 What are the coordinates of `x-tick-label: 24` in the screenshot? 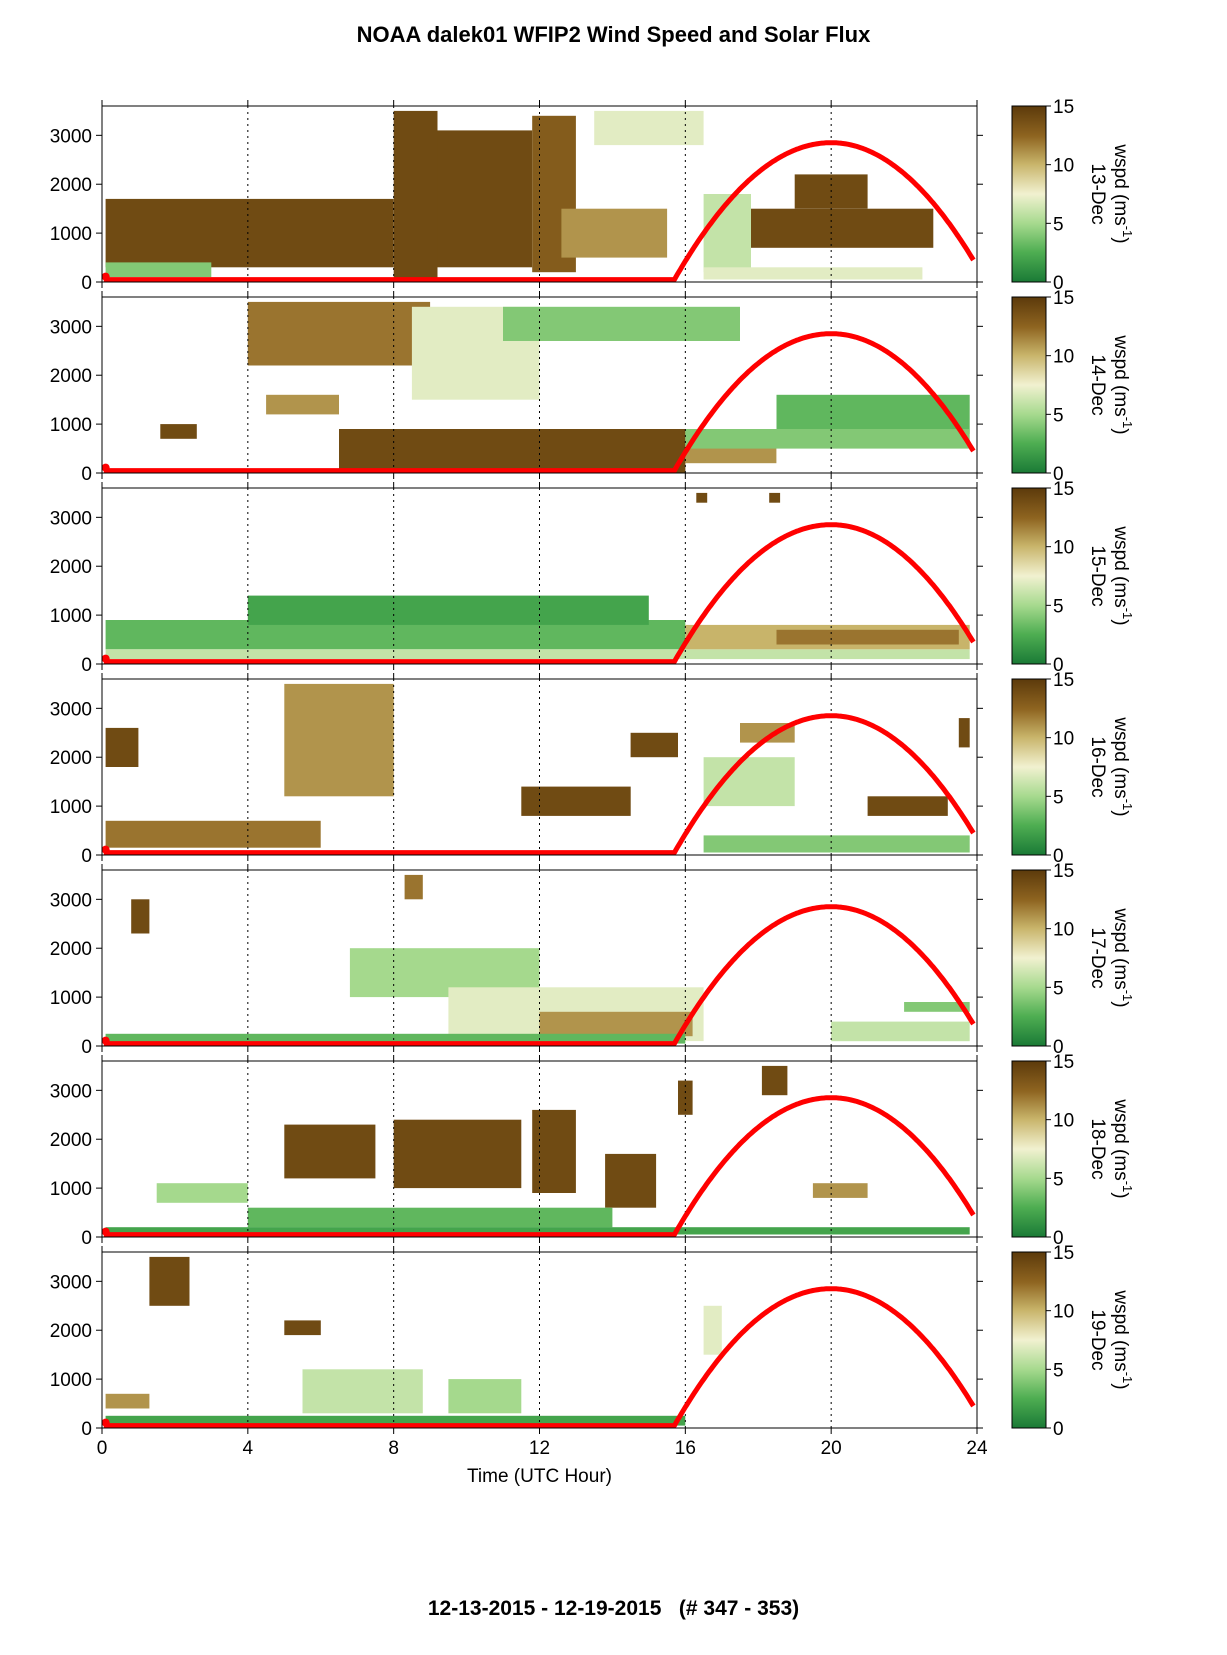 It's located at (977, 1448).